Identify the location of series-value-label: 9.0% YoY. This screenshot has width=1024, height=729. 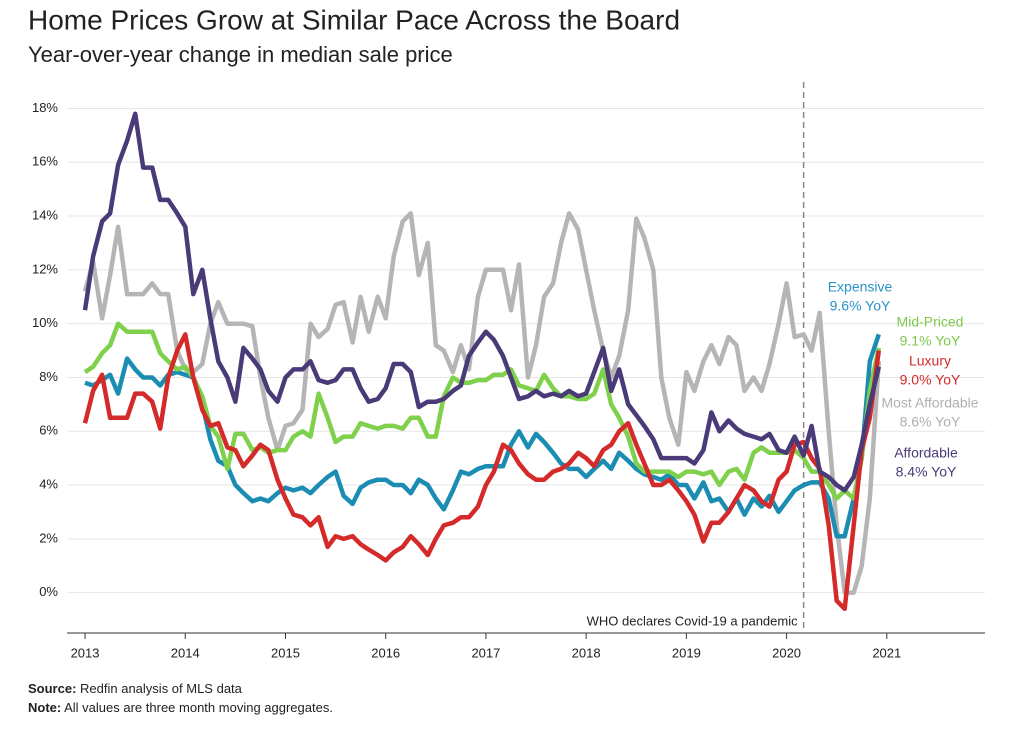
(930, 380).